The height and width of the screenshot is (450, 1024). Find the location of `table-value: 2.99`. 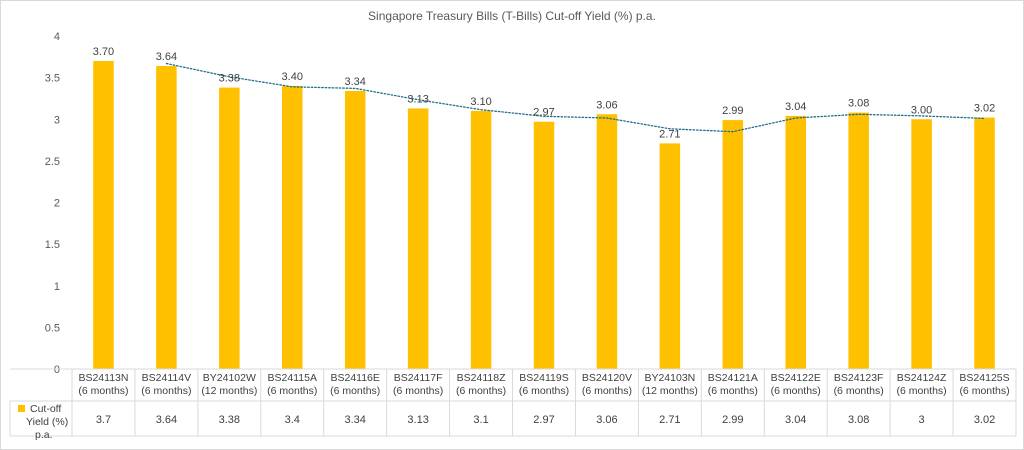

table-value: 2.99 is located at coordinates (732, 420).